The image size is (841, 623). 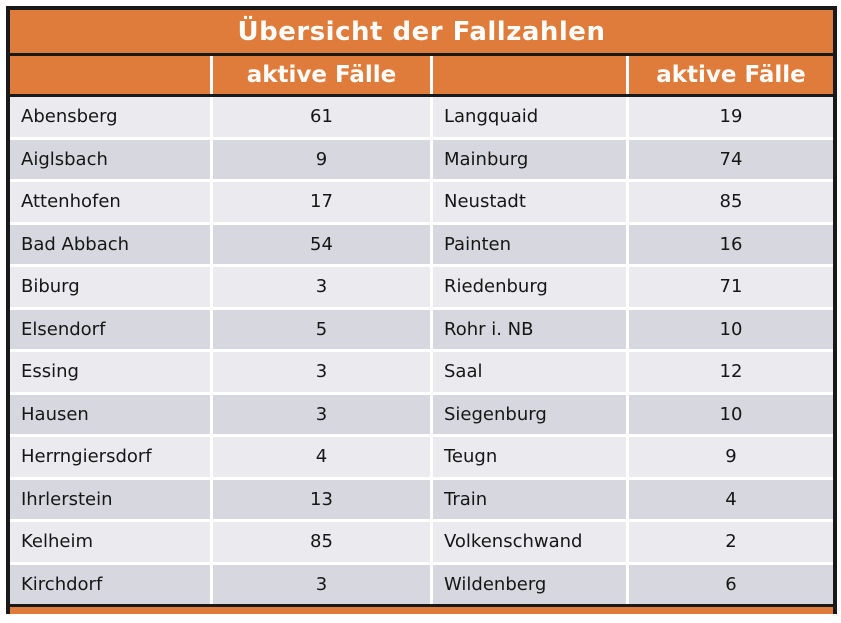 What do you see at coordinates (529, 457) in the screenshot?
I see `municipality-name-cell: Teugn` at bounding box center [529, 457].